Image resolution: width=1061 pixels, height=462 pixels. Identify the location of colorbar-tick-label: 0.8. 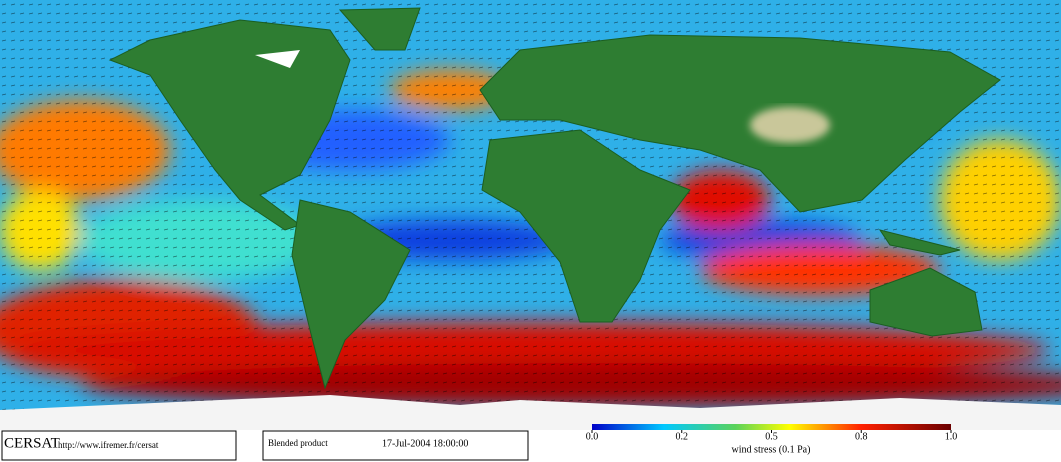
(861, 436).